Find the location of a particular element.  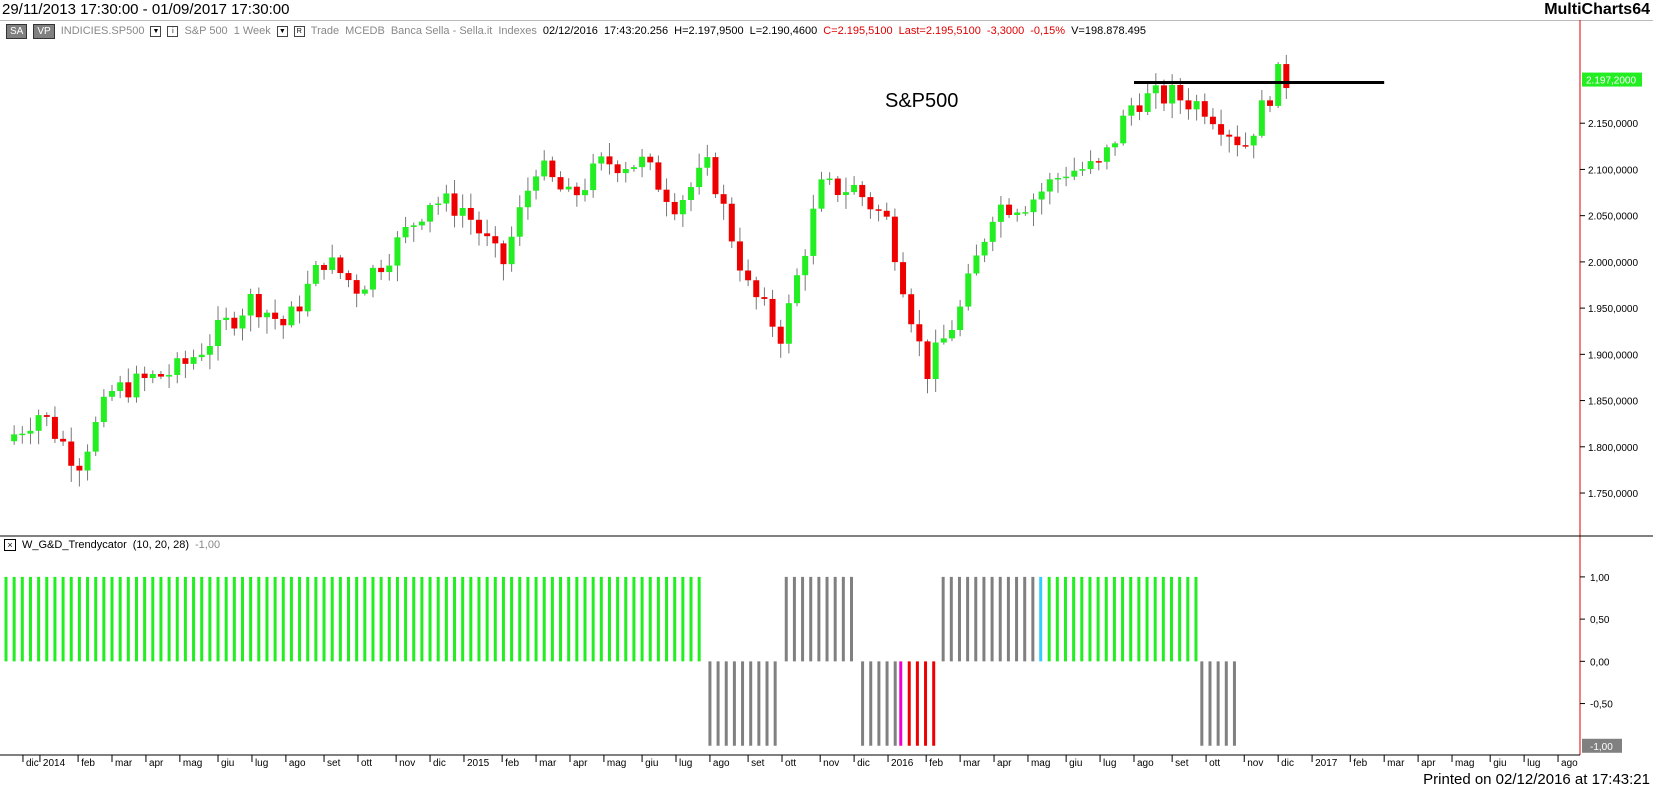

mode-sa-button: SA is located at coordinates (17, 31).